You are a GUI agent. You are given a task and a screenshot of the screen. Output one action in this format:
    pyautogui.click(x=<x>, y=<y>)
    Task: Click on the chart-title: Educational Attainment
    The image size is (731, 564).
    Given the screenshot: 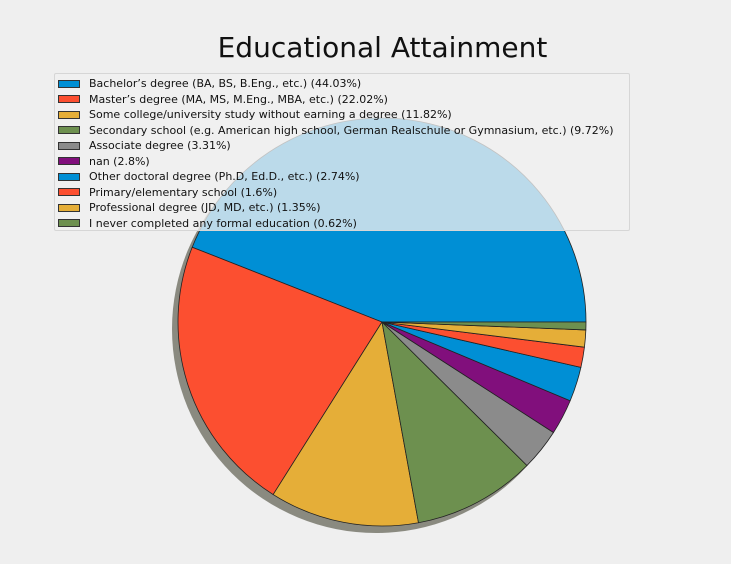 What is the action you would take?
    pyautogui.click(x=382, y=47)
    